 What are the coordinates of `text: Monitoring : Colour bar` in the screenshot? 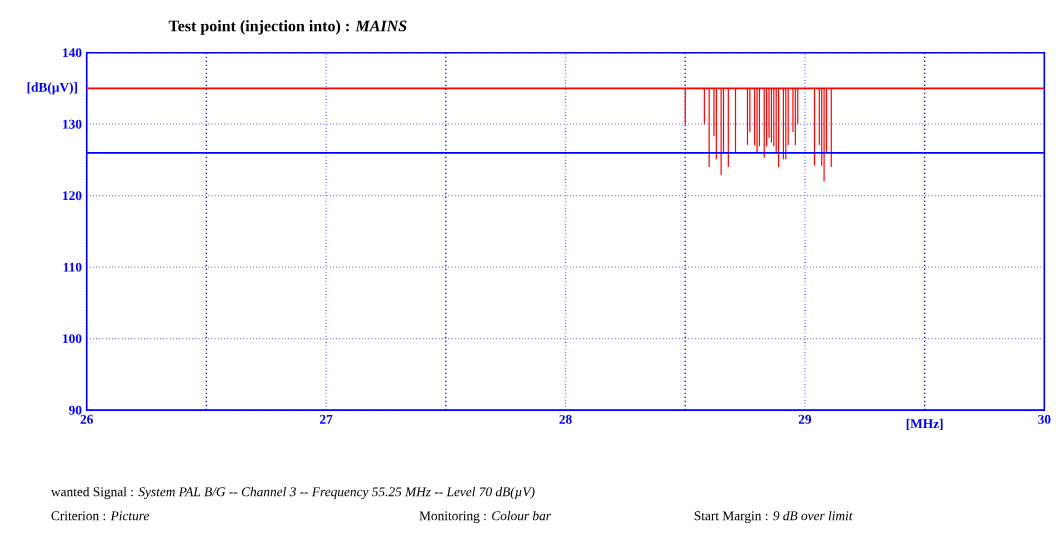 It's located at (485, 516).